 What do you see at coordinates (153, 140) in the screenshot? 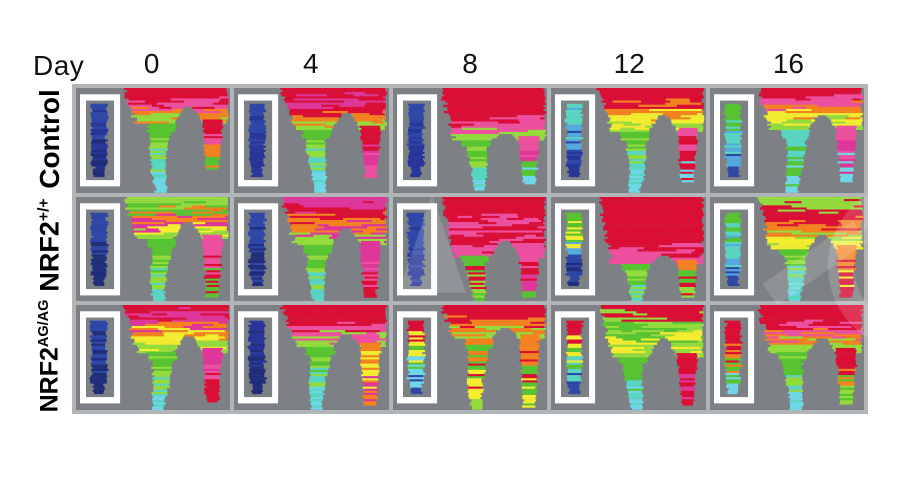
I see `doppler-panel-control-day0` at bounding box center [153, 140].